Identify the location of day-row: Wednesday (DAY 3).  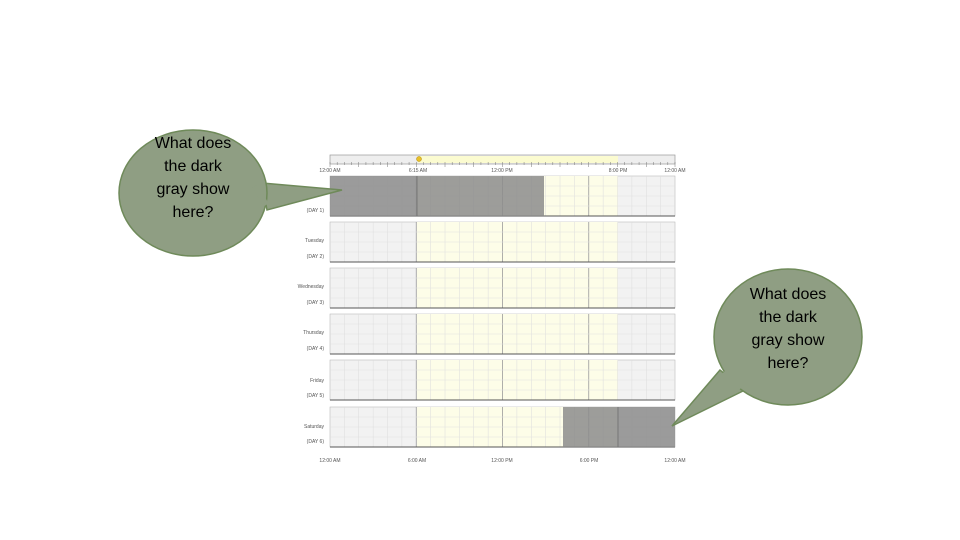
(487, 288).